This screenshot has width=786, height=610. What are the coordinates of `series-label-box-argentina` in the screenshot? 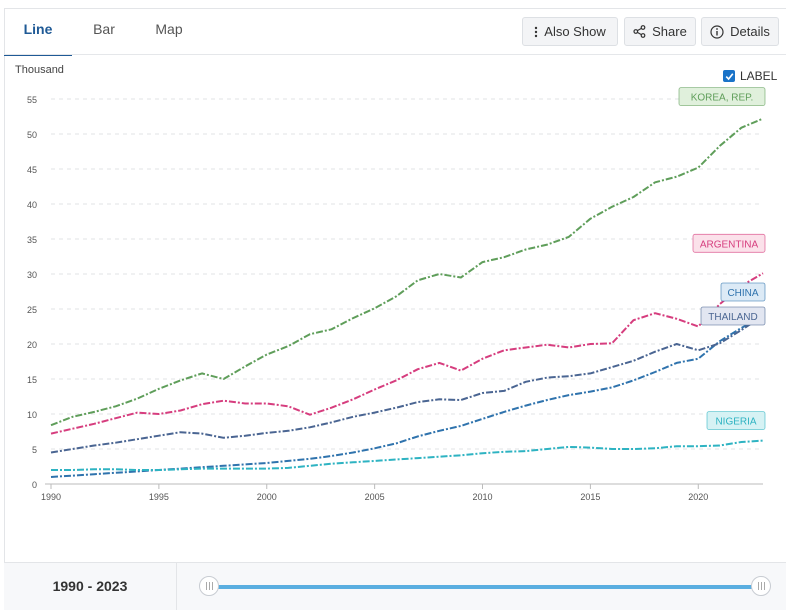 It's located at (729, 243).